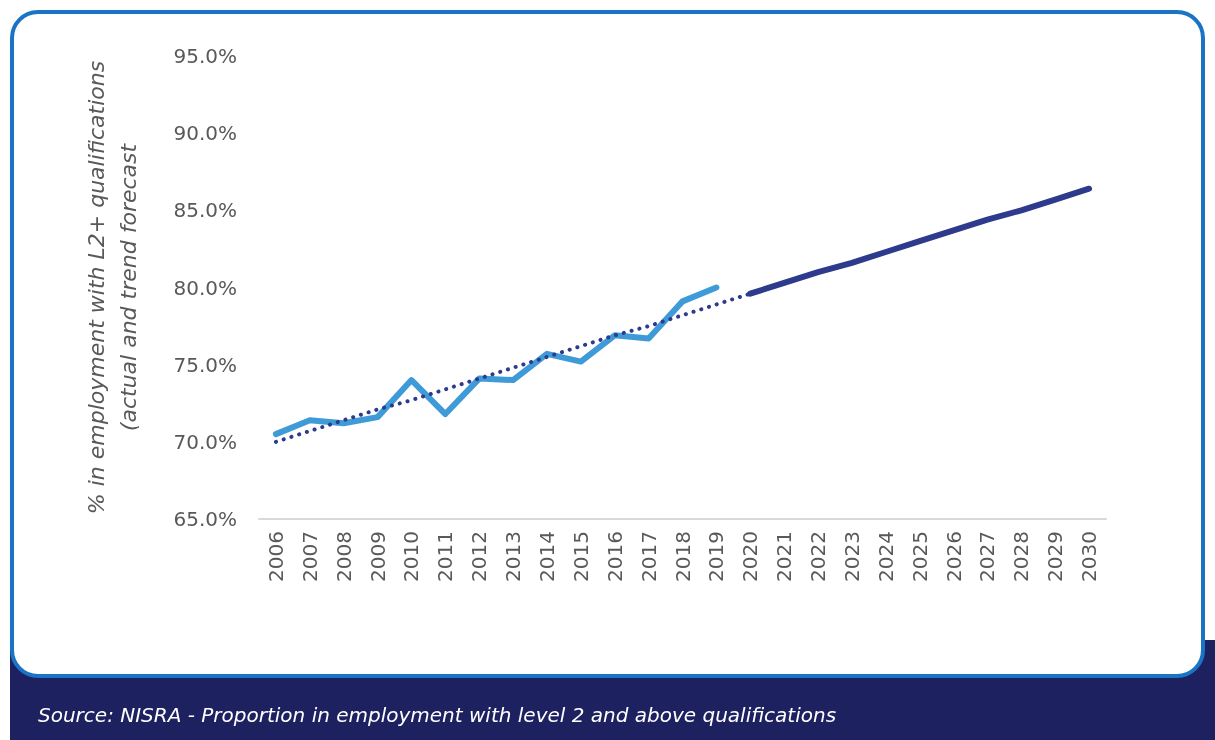 The height and width of the screenshot is (740, 1215). What do you see at coordinates (851, 556) in the screenshot?
I see `x-tick-label: 2023` at bounding box center [851, 556].